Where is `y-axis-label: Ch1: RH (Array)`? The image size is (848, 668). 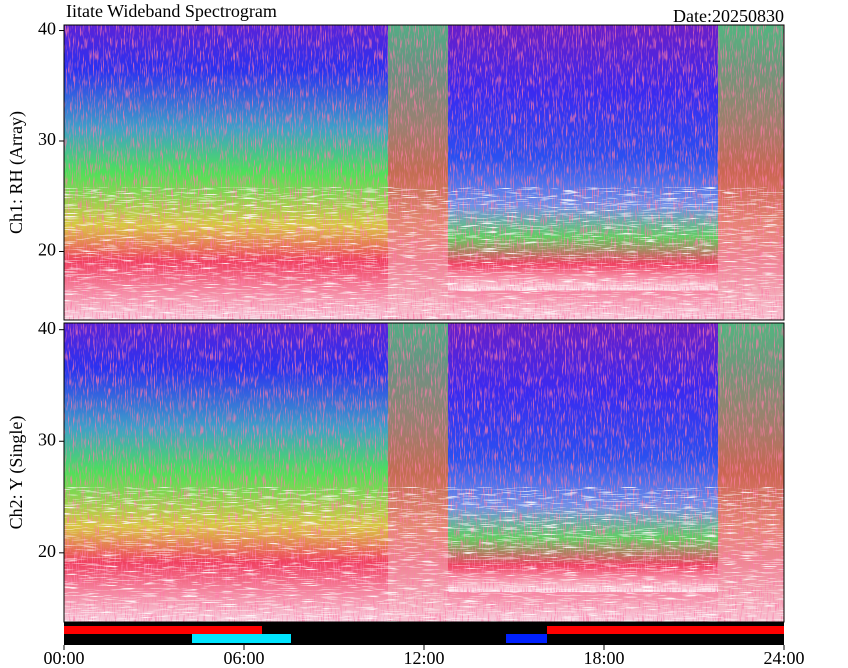
y-axis-label: Ch1: RH (Array) is located at coordinates (16, 172).